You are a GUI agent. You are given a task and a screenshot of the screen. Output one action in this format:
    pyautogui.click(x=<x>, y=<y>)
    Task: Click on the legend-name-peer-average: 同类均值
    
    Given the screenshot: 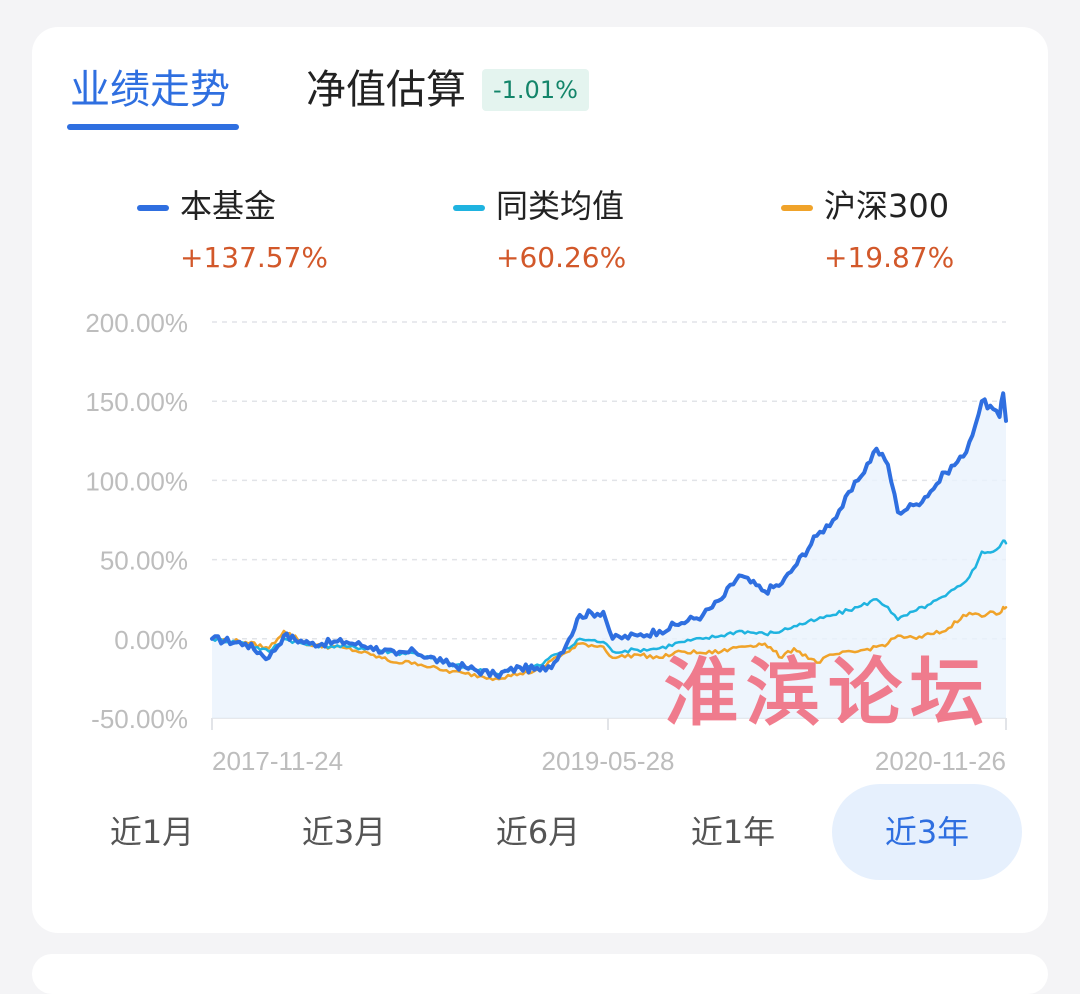 What is the action you would take?
    pyautogui.click(x=560, y=206)
    